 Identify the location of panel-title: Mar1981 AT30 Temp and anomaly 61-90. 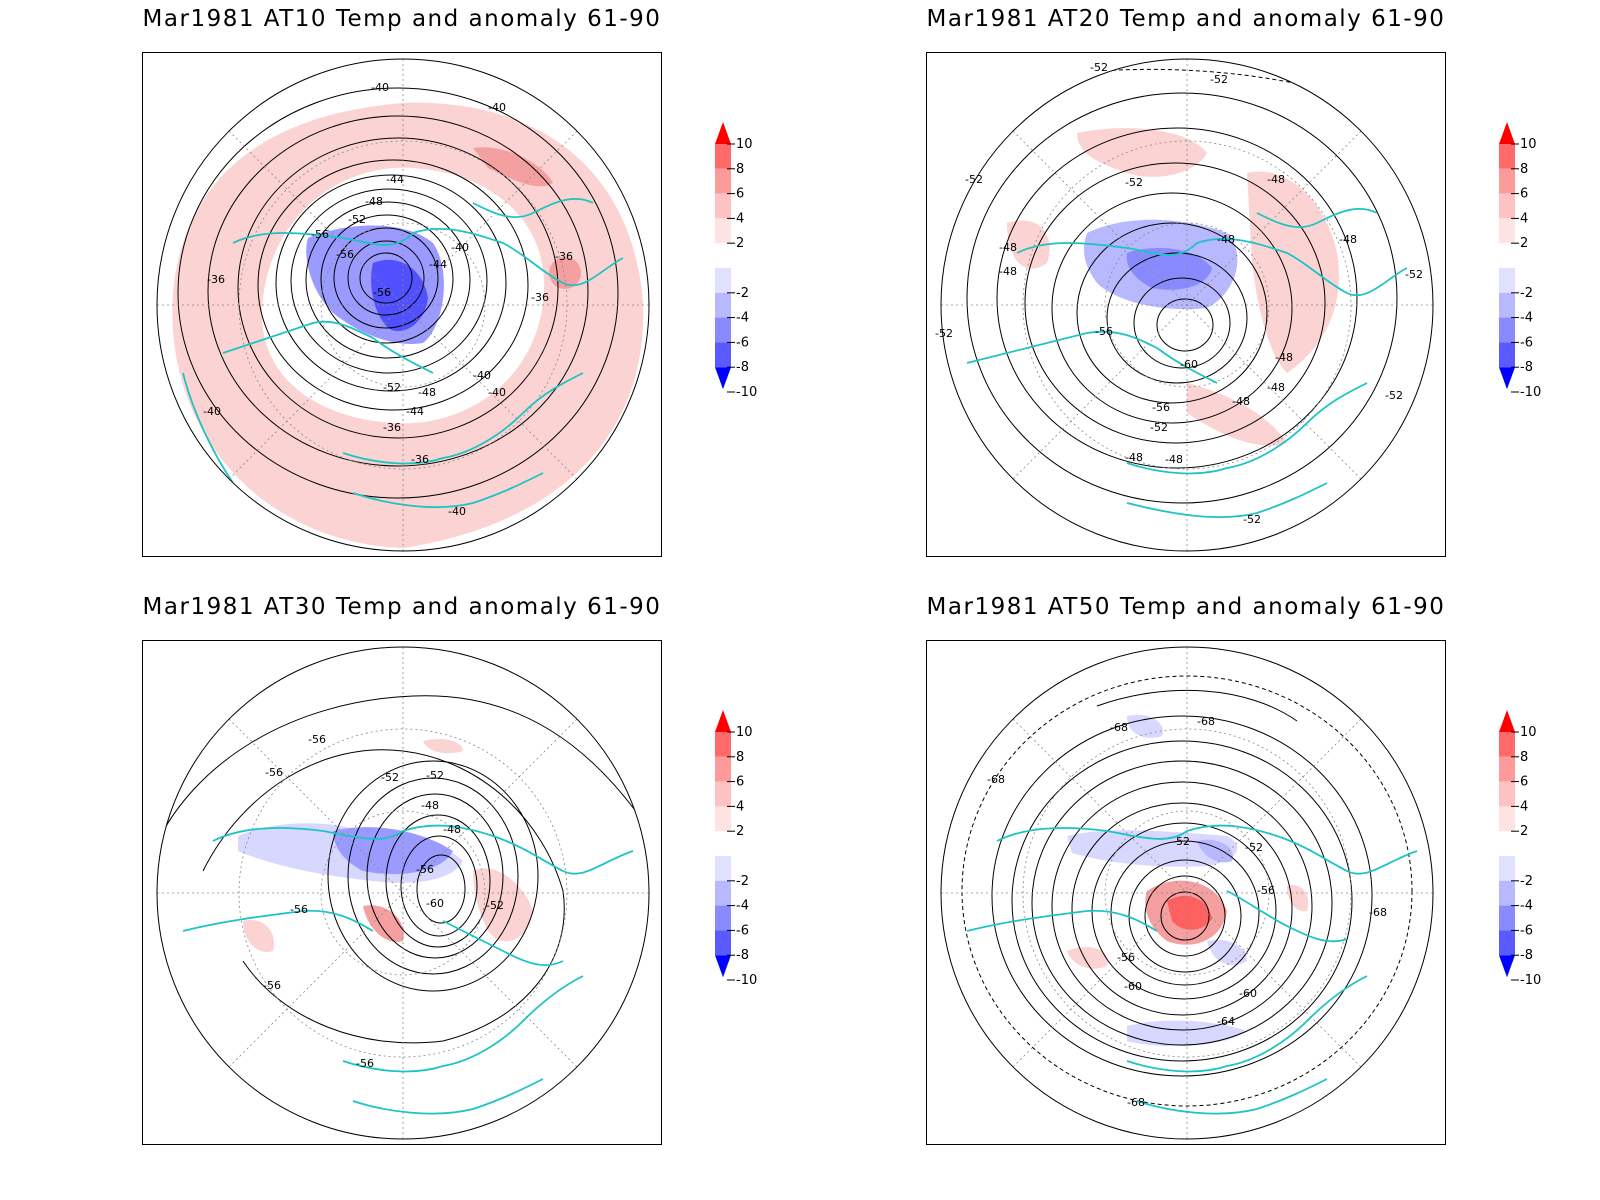
(402, 607).